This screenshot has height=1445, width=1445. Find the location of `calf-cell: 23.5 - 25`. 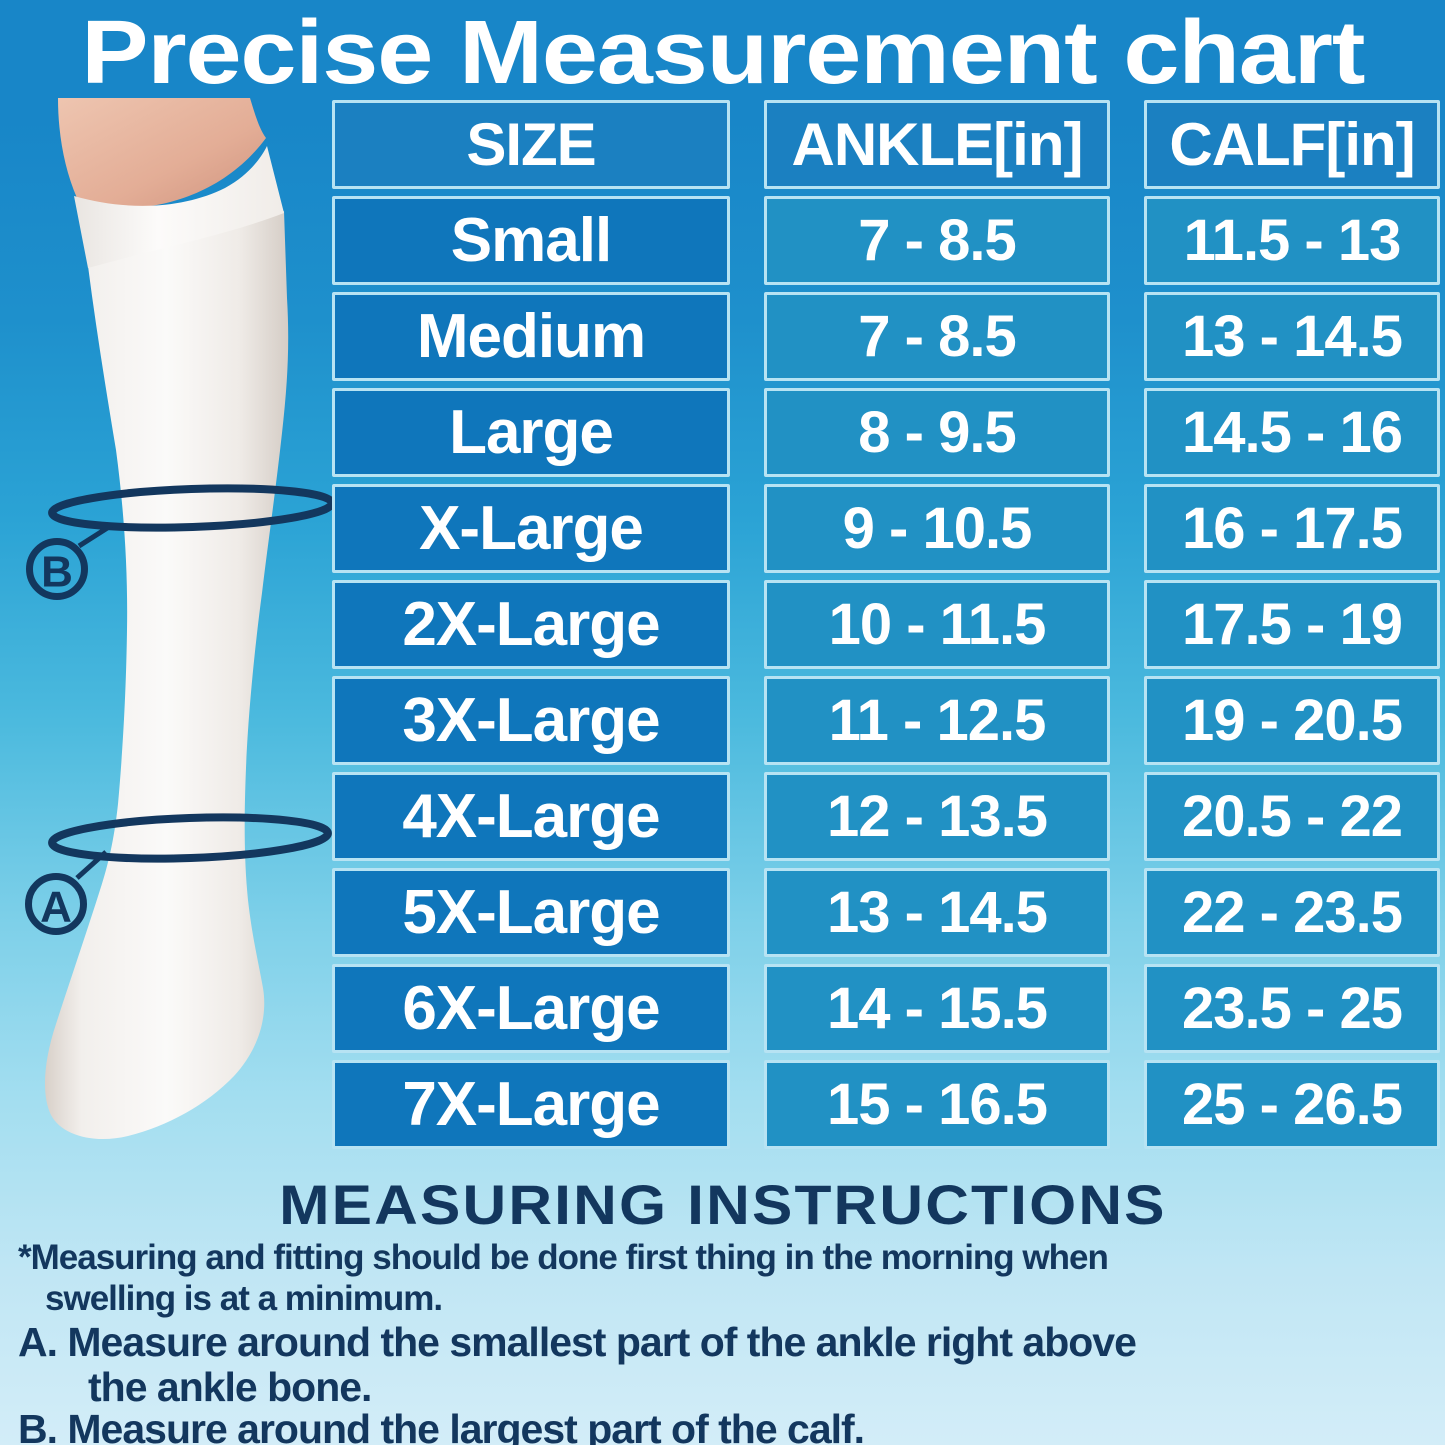

calf-cell: 23.5 - 25 is located at coordinates (1292, 1008).